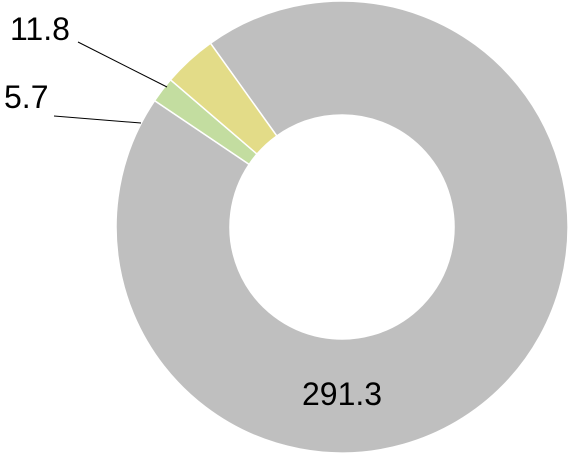 This screenshot has height=454, width=570. Describe the element at coordinates (342, 394) in the screenshot. I see `data-label-291-3: 291.3` at that location.